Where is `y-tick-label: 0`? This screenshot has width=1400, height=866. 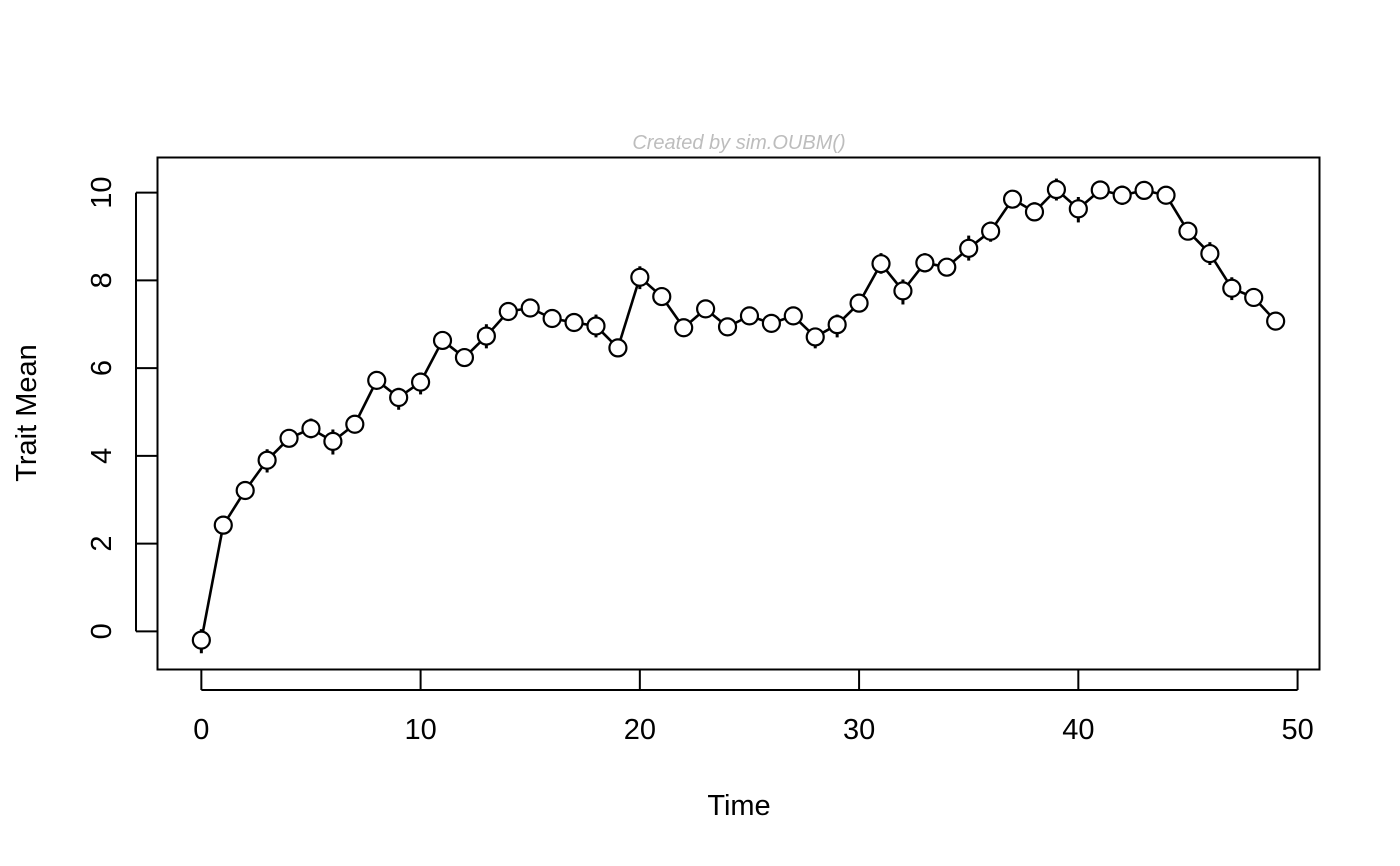
y-tick-label: 0 is located at coordinates (102, 631).